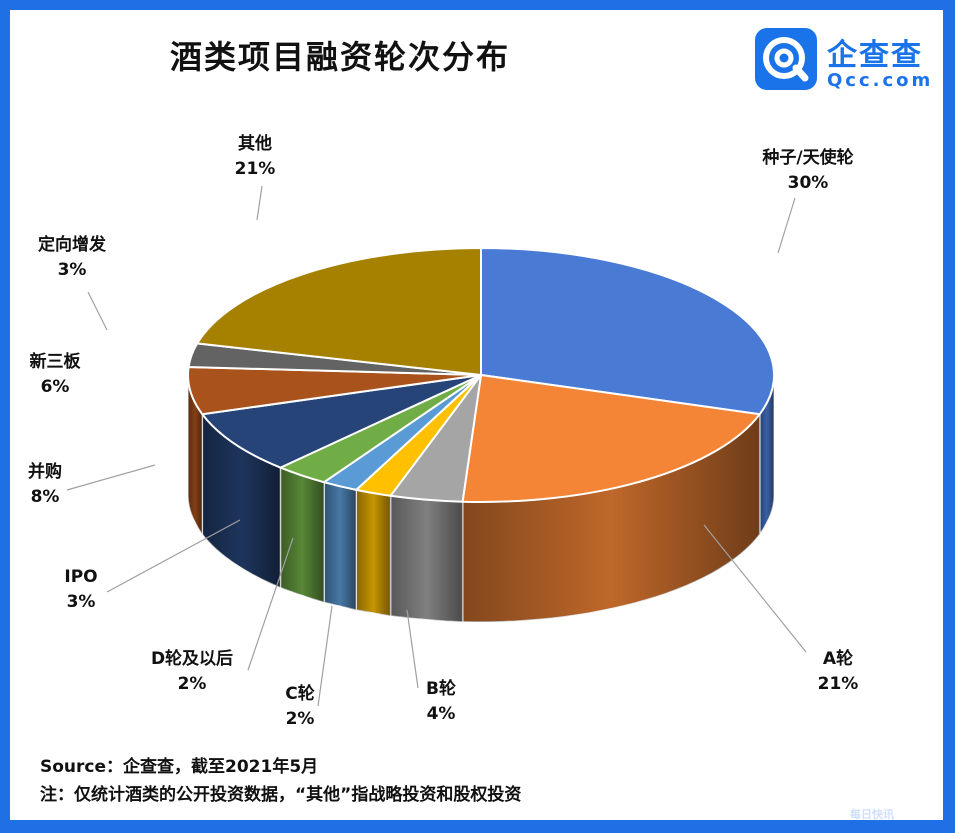  I want to click on slice-label: 新三板, so click(56, 361).